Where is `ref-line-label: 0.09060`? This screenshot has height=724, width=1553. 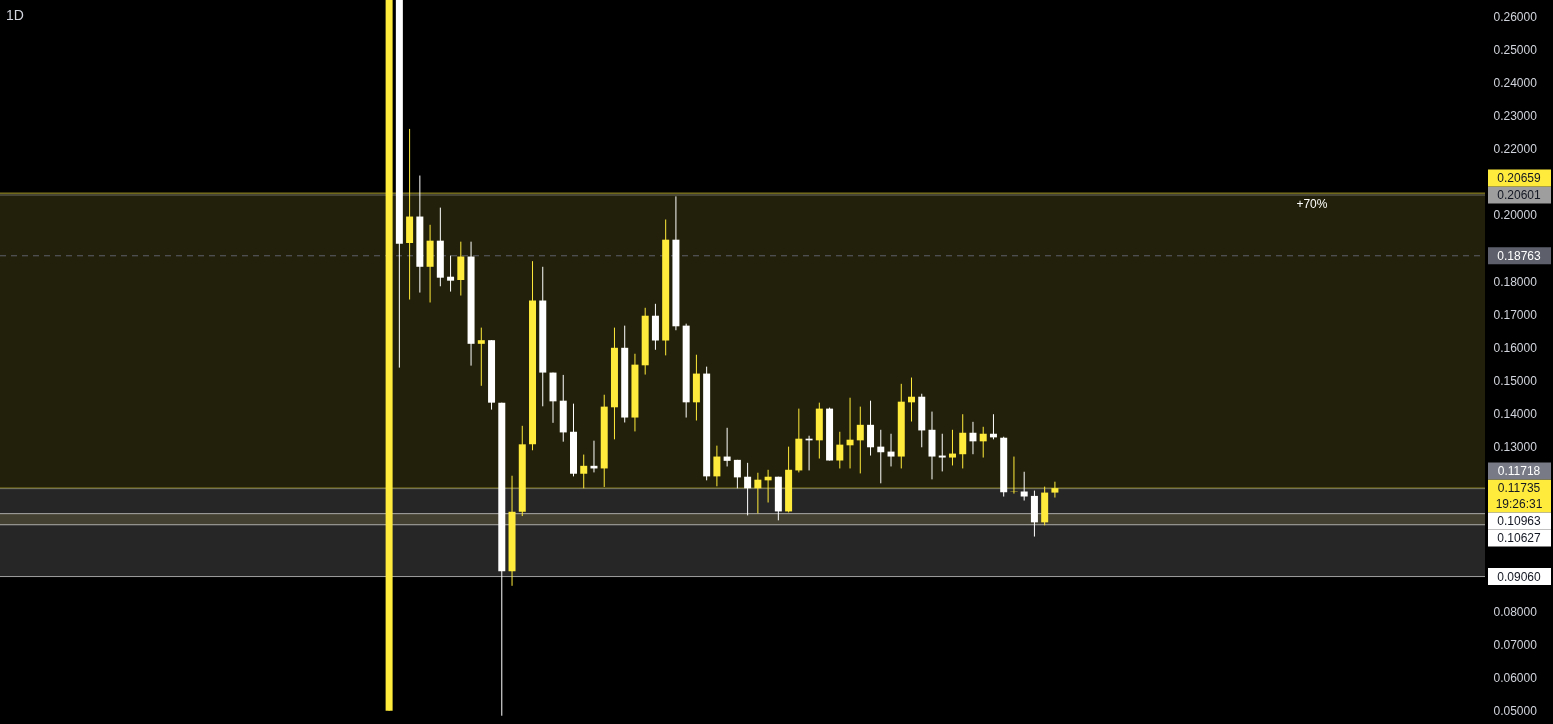 ref-line-label: 0.09060 is located at coordinates (1519, 576).